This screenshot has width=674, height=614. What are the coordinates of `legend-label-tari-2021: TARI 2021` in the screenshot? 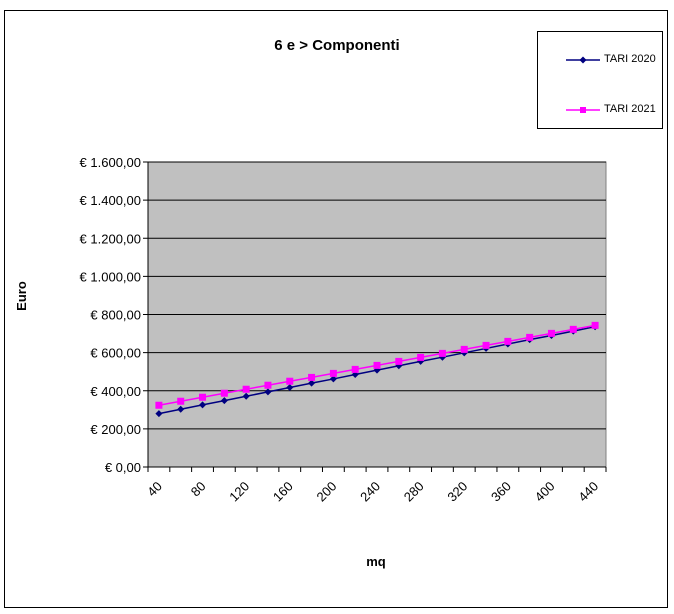 It's located at (630, 109).